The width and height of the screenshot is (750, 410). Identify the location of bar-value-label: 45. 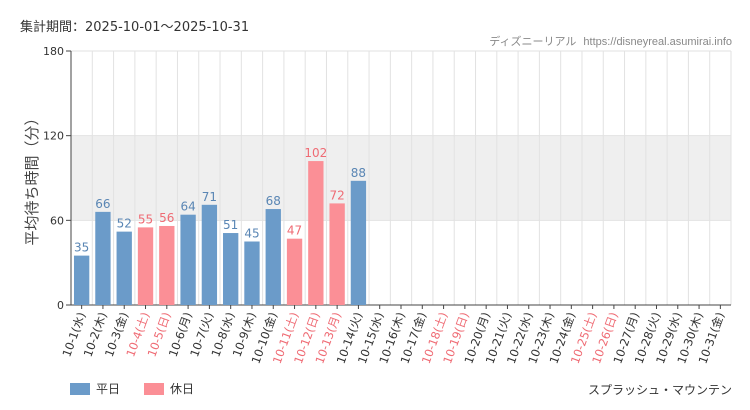
(251, 234).